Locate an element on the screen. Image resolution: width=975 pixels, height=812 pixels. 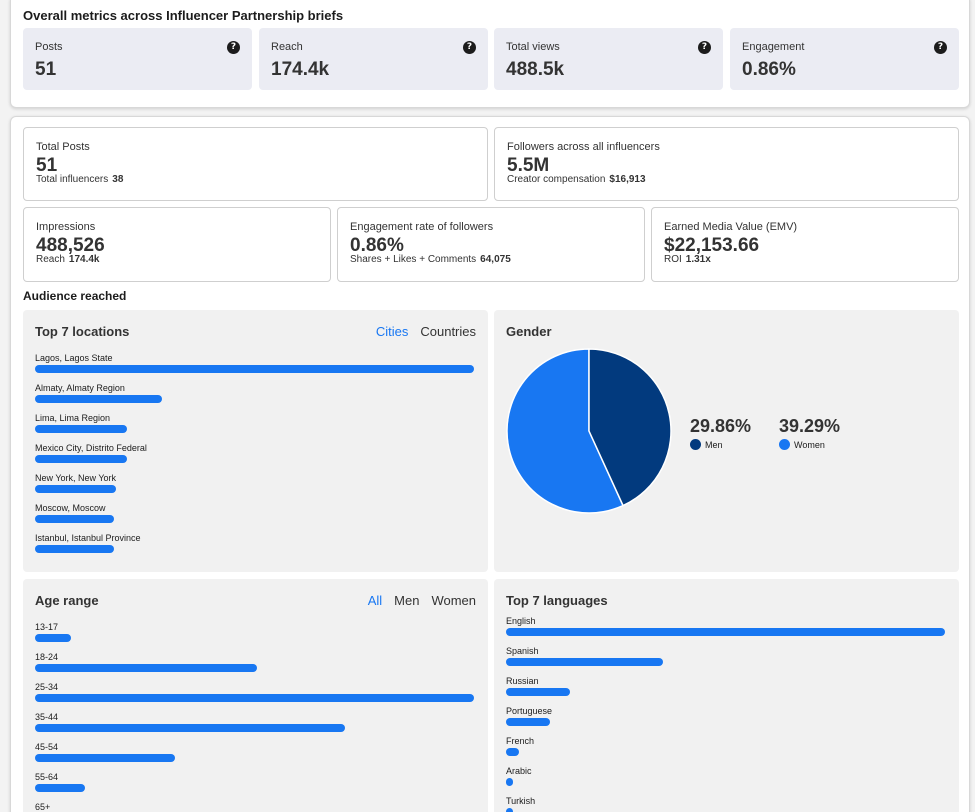
stat-sub-value: 174.4k is located at coordinates (84, 259).